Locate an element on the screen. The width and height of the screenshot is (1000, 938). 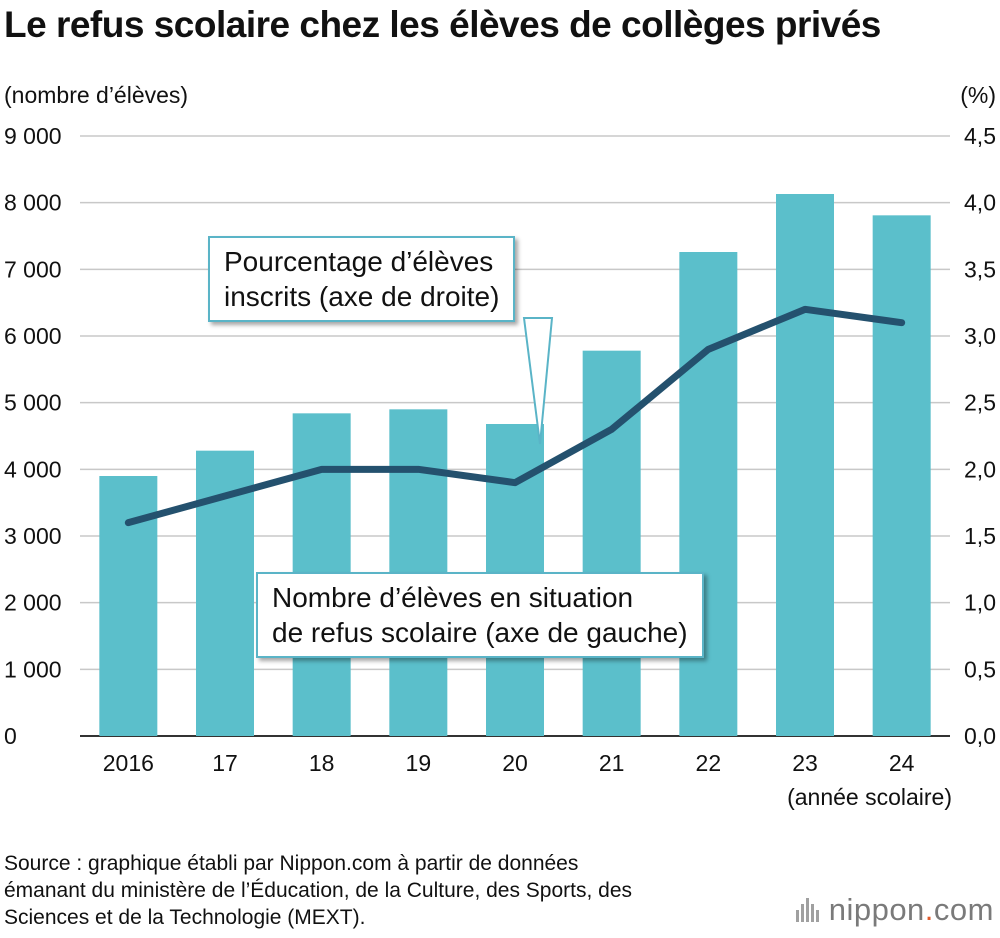
x-tick-label: 19 is located at coordinates (419, 763).